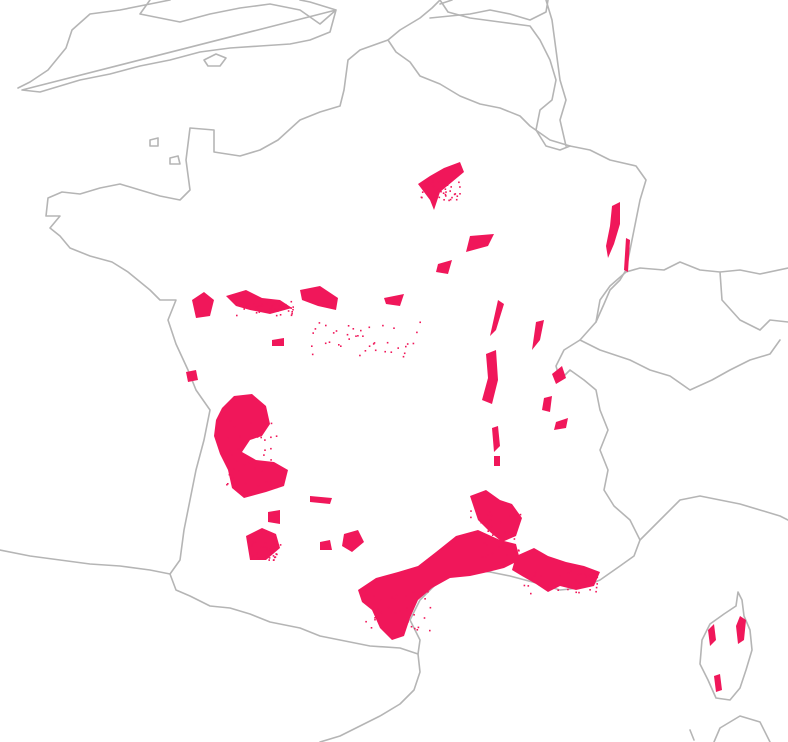 This screenshot has width=788, height=742. What do you see at coordinates (496, 446) in the screenshot?
I see `beaujolais-region` at bounding box center [496, 446].